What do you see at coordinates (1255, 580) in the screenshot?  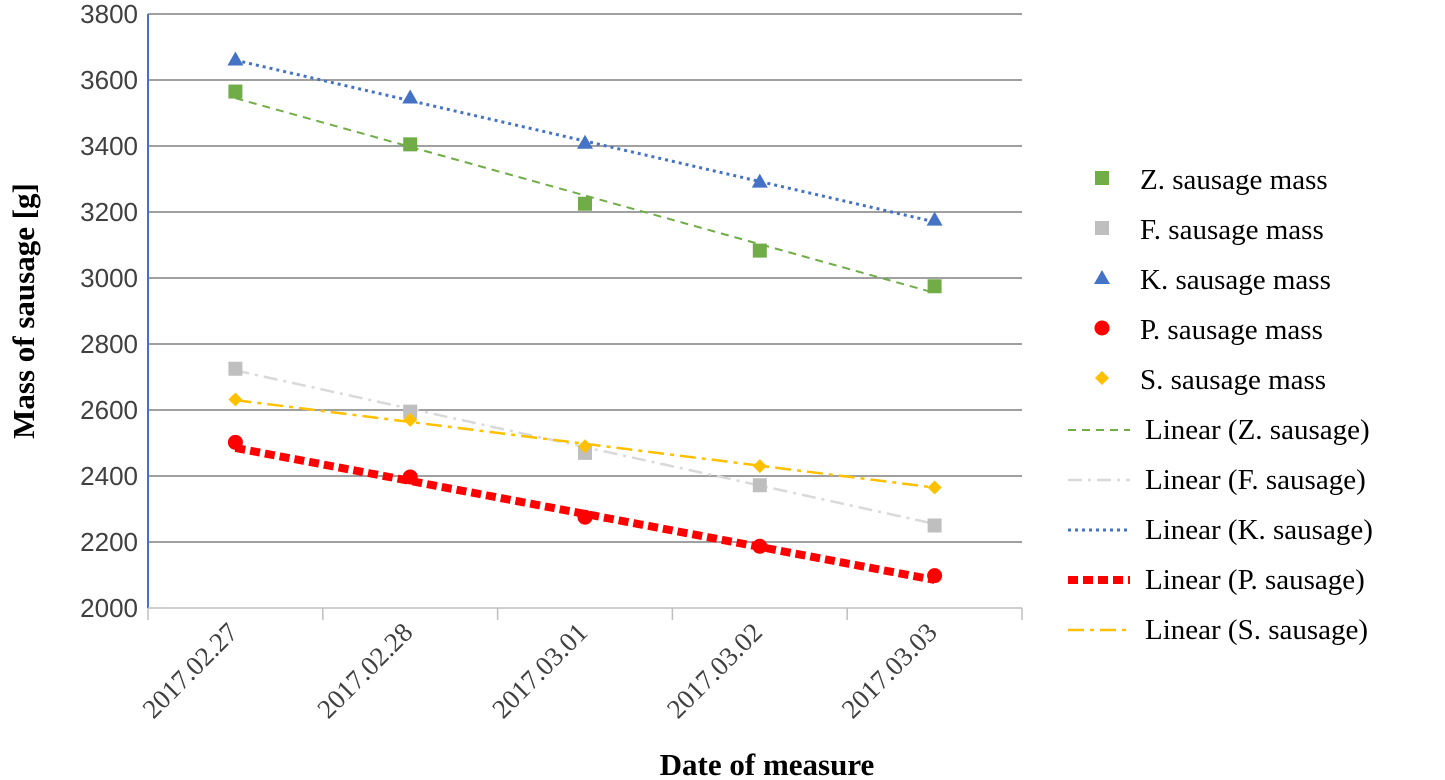 I see `legend-label: Linear (P. sausage)` at bounding box center [1255, 580].